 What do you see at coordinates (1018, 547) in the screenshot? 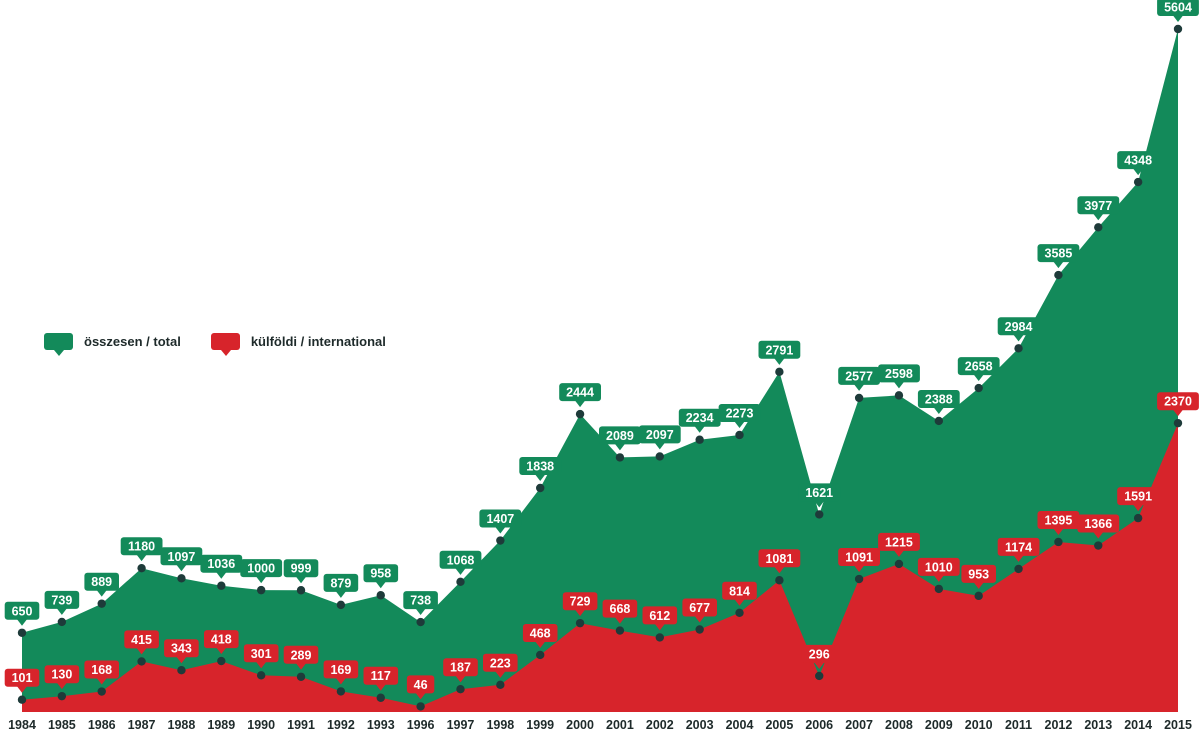
I see `svg-text: 1174` at bounding box center [1018, 547].